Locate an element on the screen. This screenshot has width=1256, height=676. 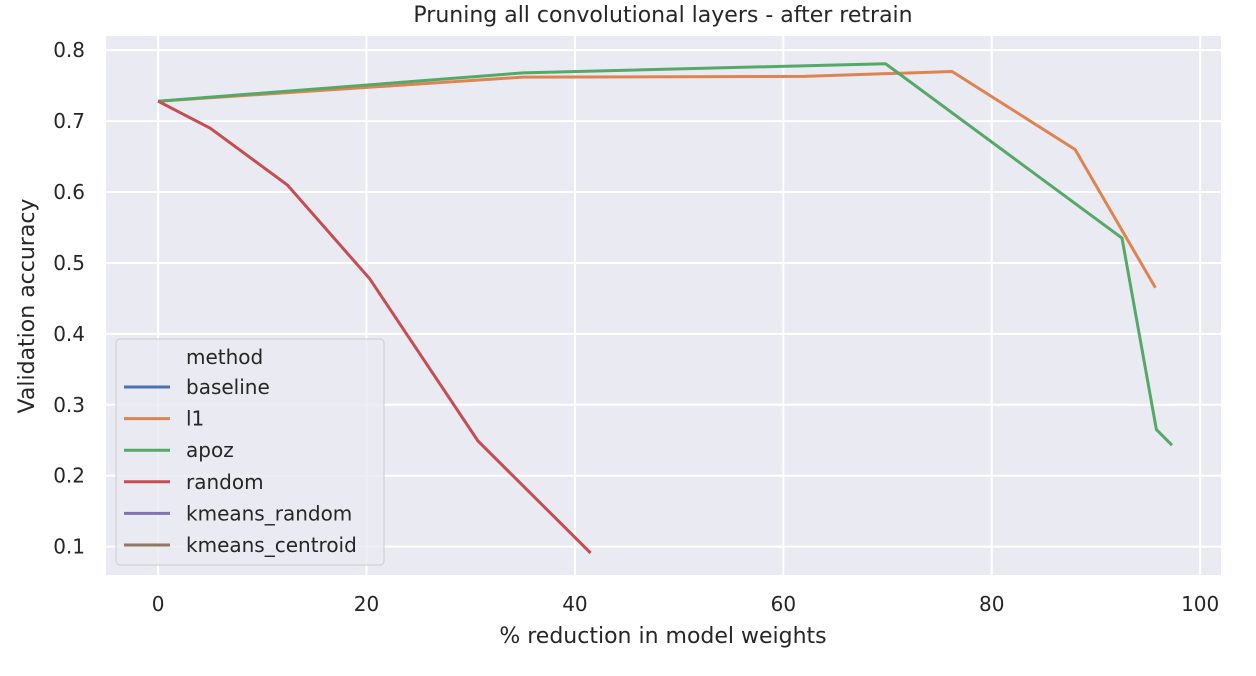
y-tick-label: 0.2 is located at coordinates (69, 476).